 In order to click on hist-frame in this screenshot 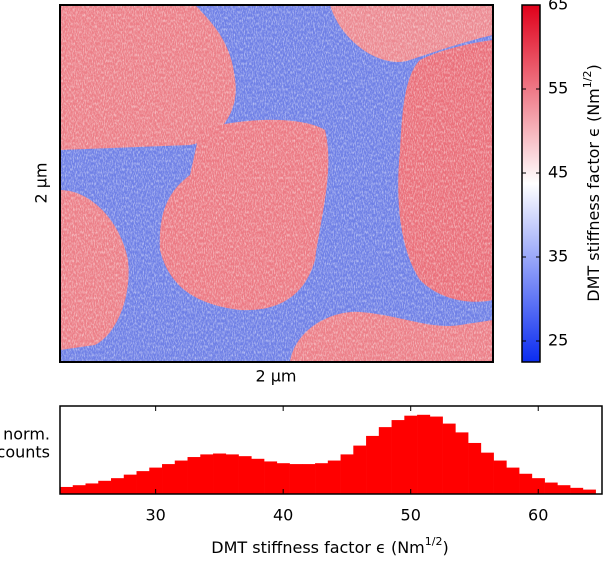, I will do `click(331, 450)`.